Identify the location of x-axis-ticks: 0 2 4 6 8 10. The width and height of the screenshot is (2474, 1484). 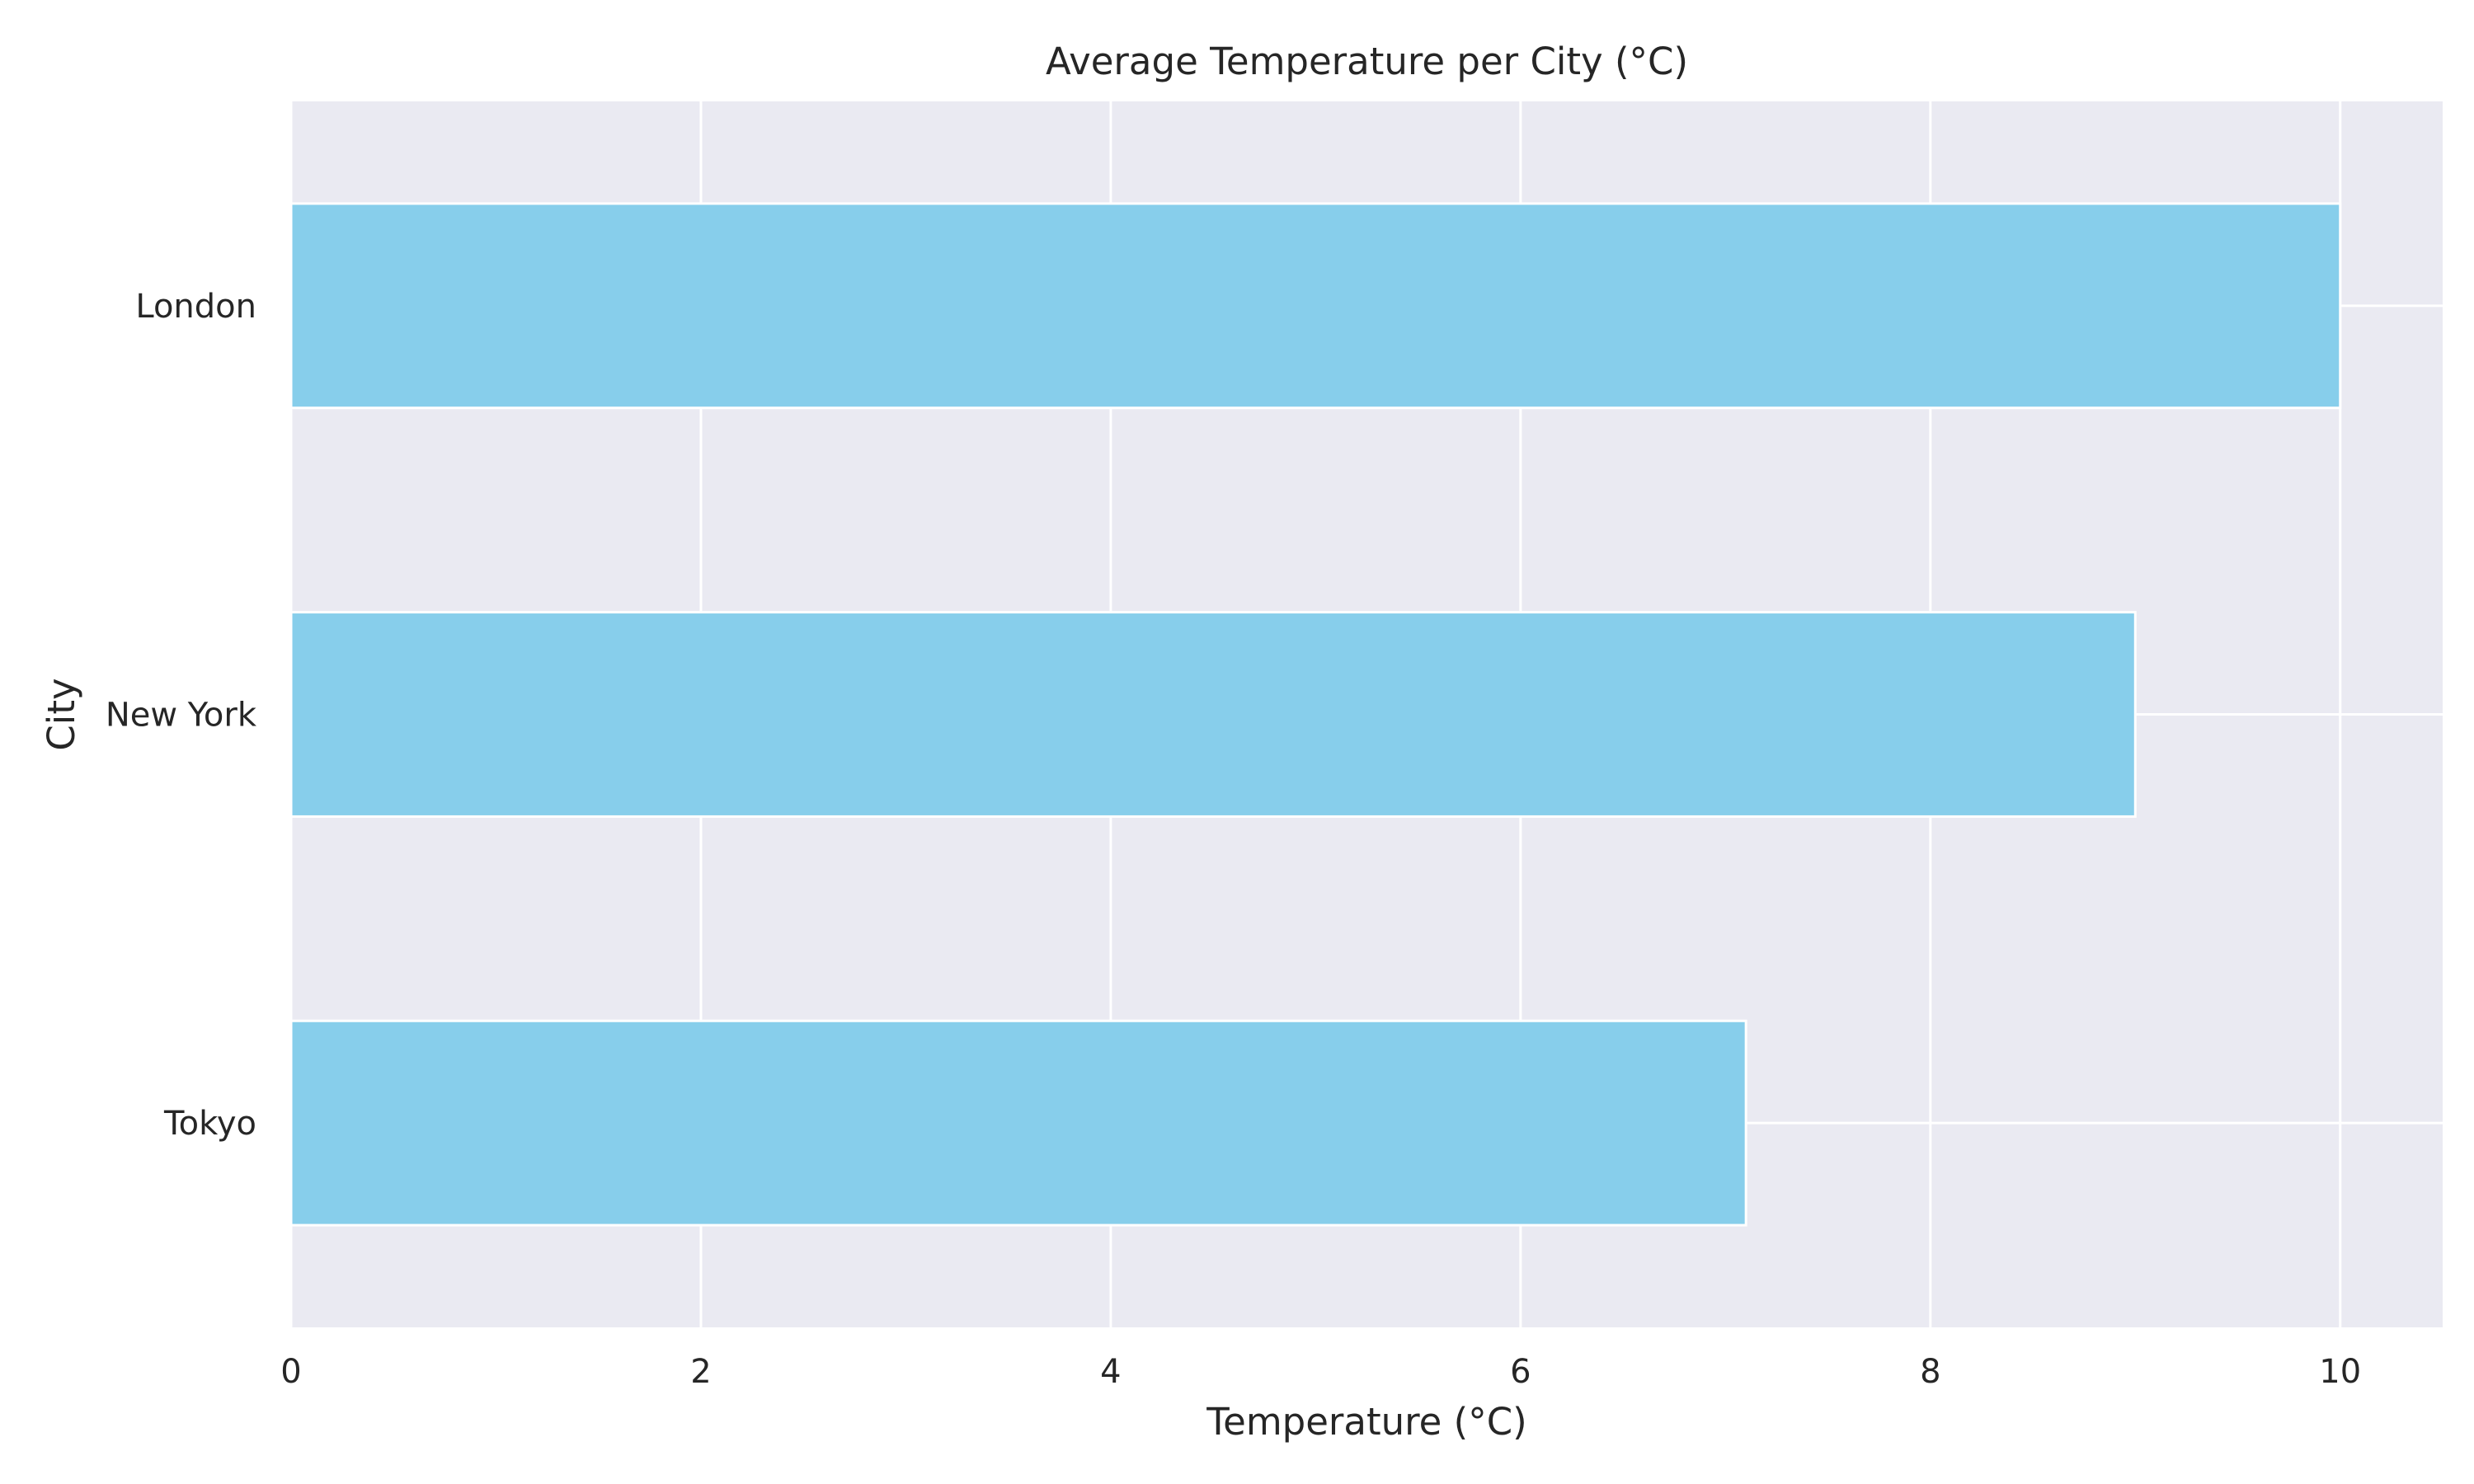
(1320, 1372).